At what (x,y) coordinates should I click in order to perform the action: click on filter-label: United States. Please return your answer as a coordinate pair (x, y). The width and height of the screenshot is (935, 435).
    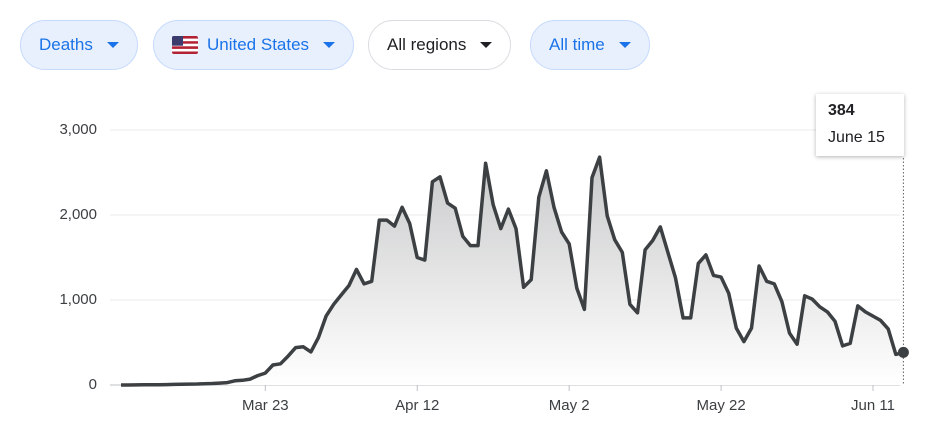
    Looking at the image, I should click on (258, 44).